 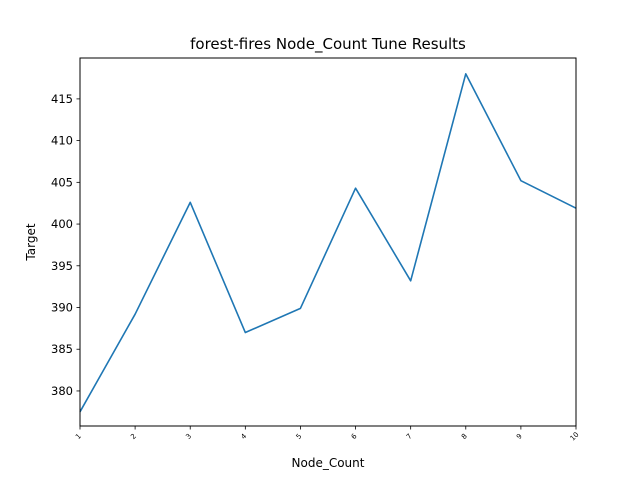 I want to click on y-tick-label: 415, so click(x=62, y=99).